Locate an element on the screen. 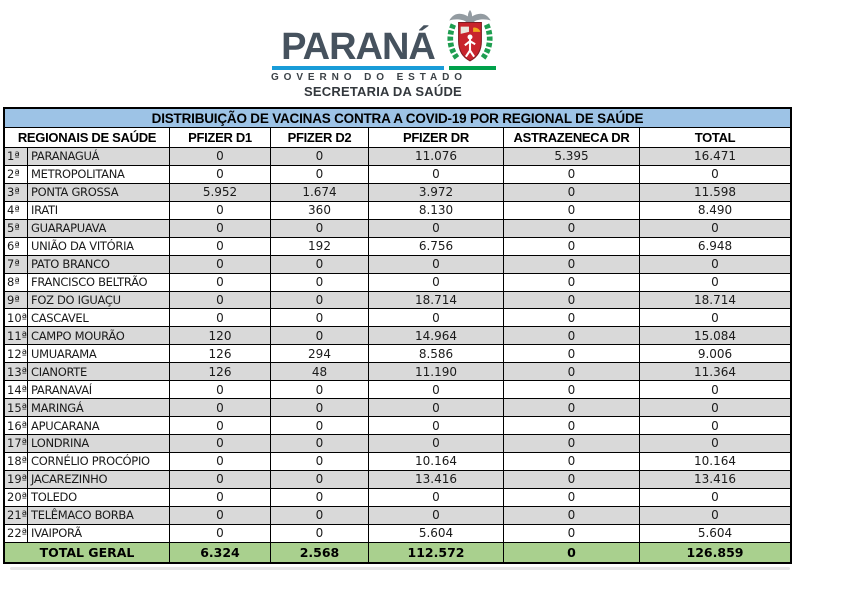 This screenshot has width=861, height=610. region-number: 22ª is located at coordinates (16, 533).